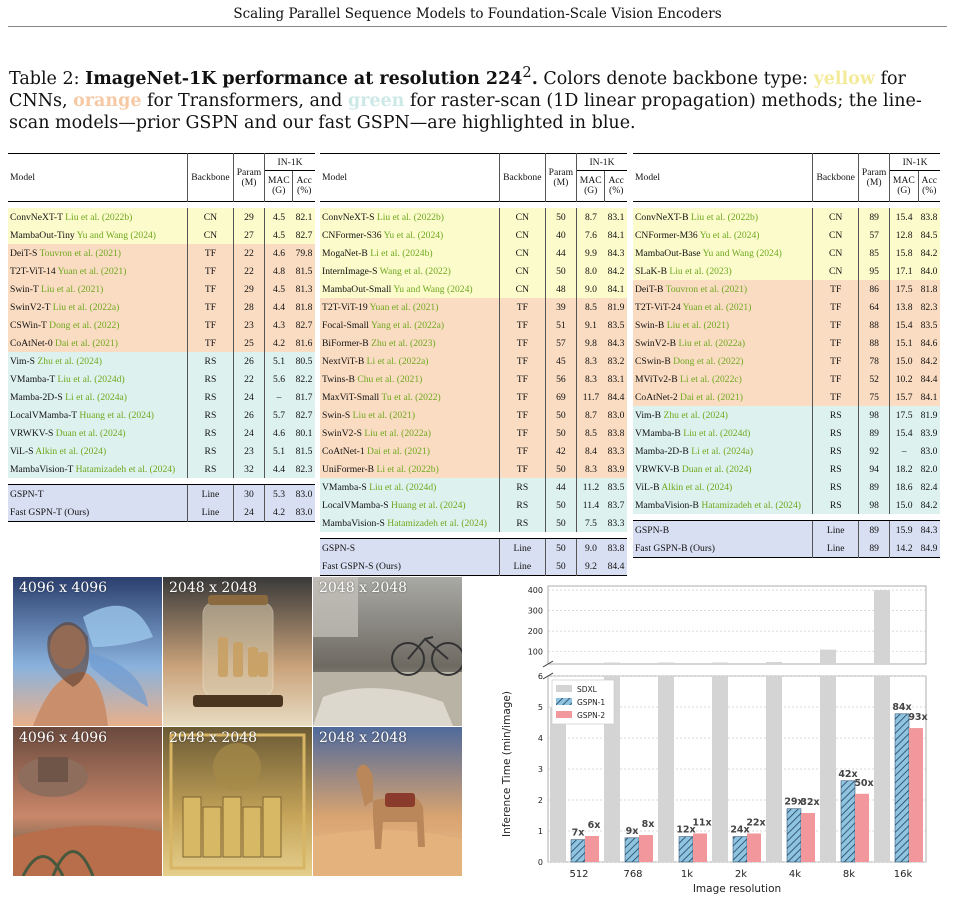  What do you see at coordinates (87, 801) in the screenshot?
I see `mars-illustration` at bounding box center [87, 801].